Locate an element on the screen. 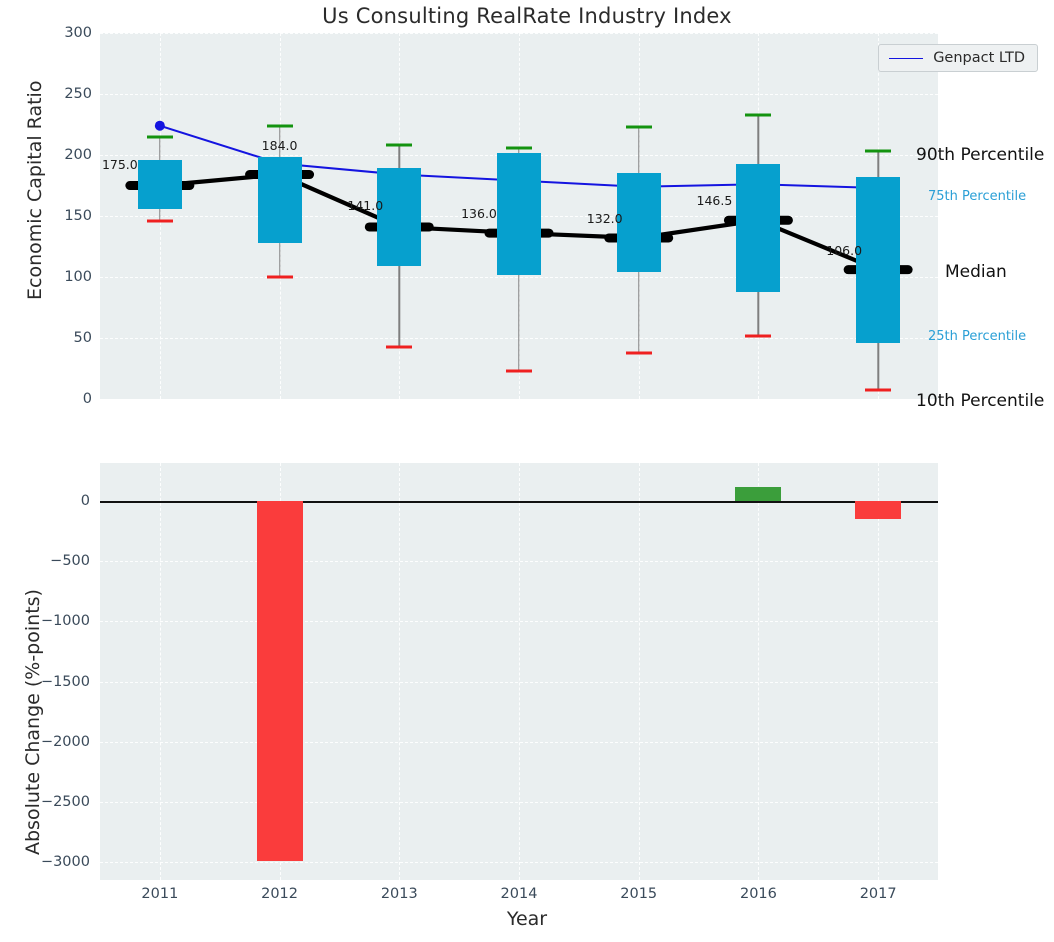  annotation-median: Median is located at coordinates (976, 272).